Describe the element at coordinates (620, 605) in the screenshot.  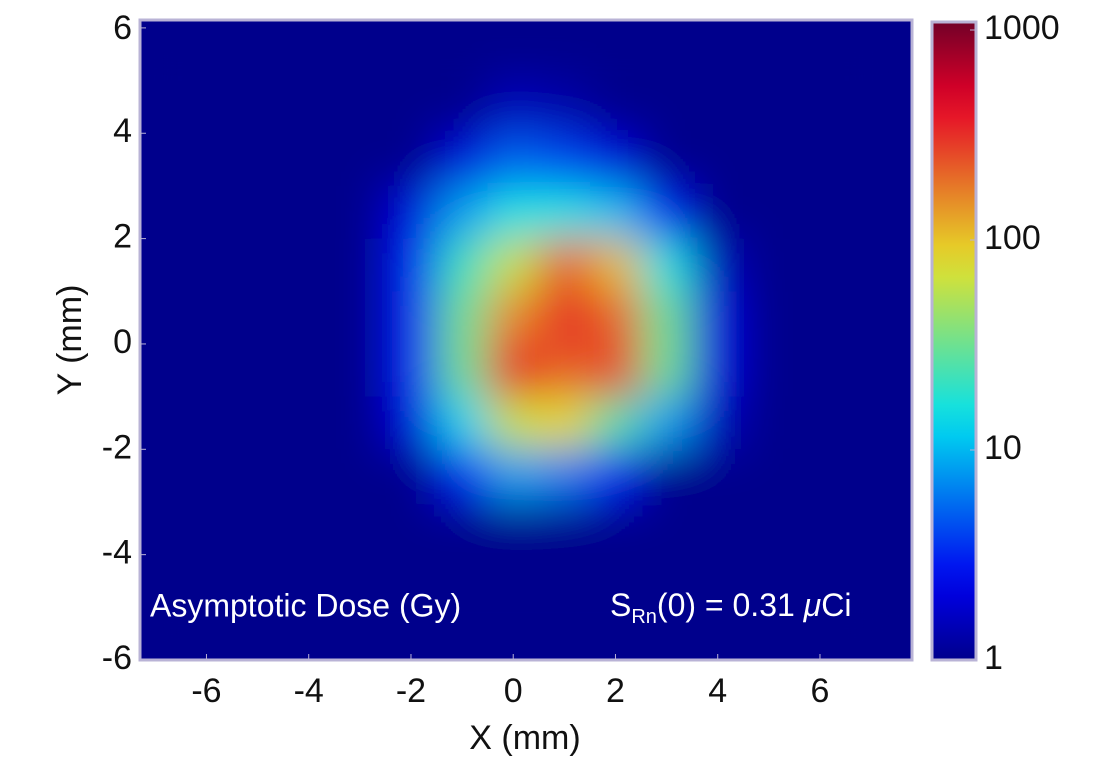
I see `annotation-part: S` at that location.